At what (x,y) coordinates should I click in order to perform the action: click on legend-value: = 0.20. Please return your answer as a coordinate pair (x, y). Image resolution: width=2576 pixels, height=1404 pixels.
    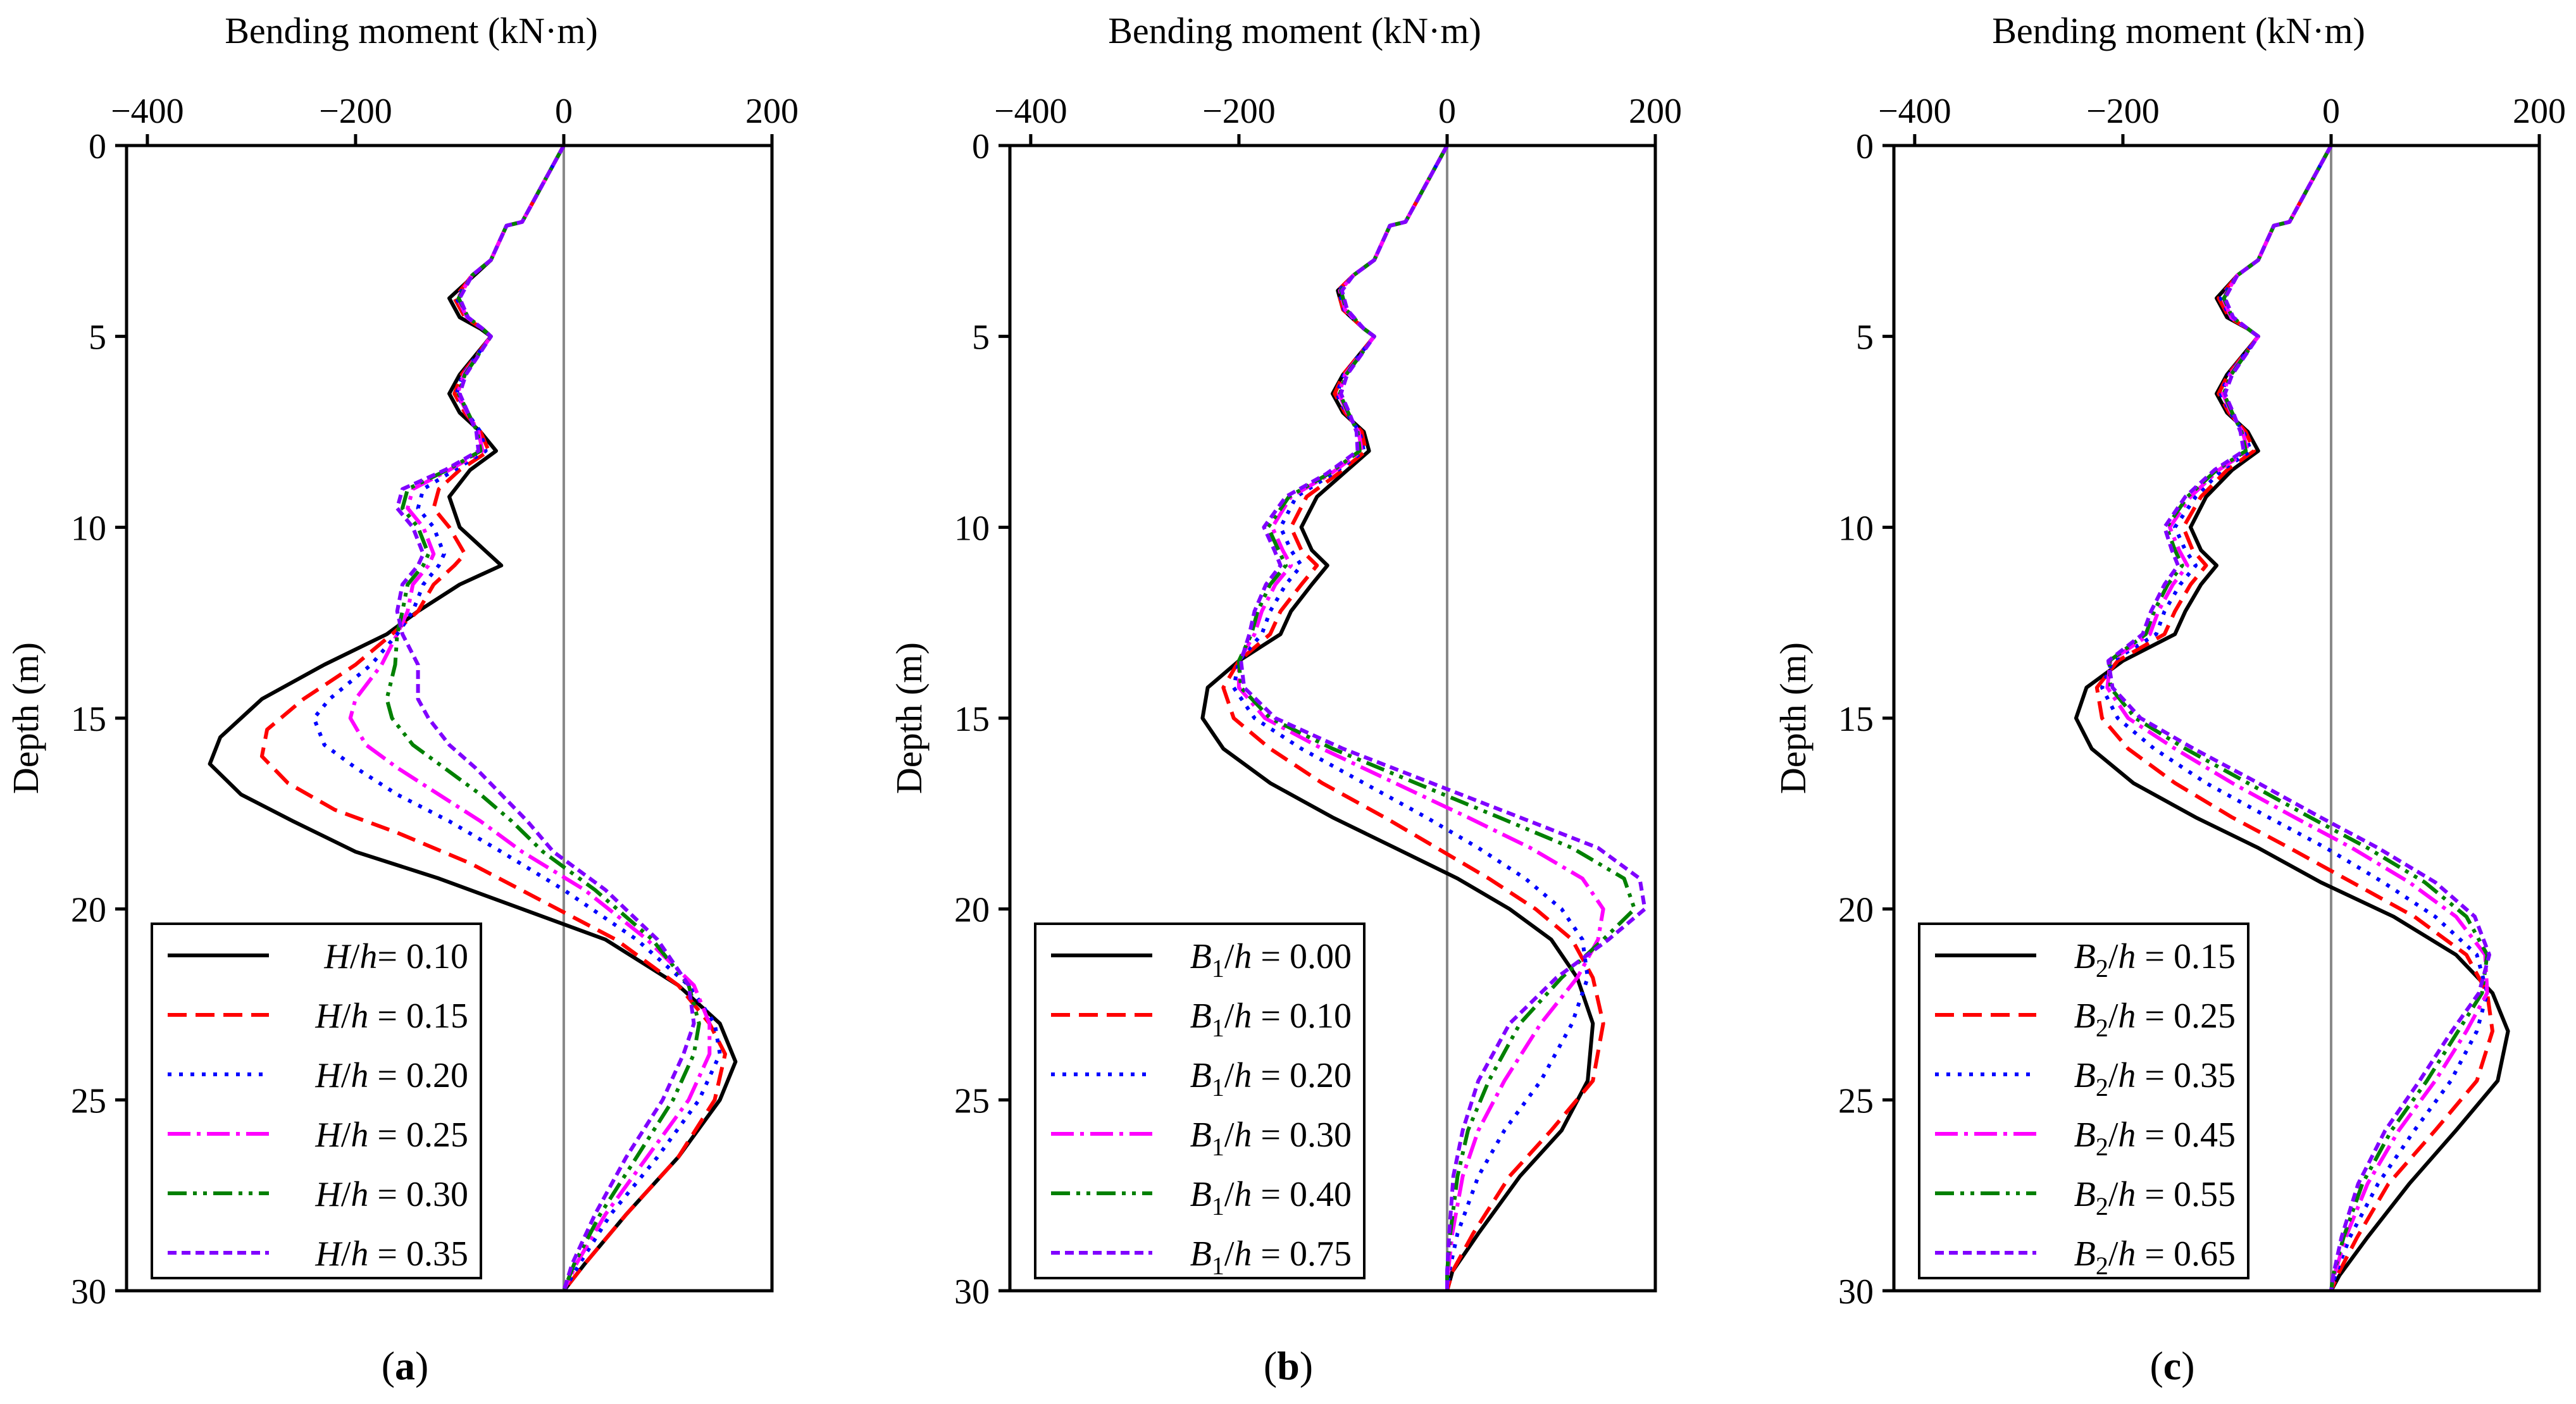
    Looking at the image, I should click on (1302, 1075).